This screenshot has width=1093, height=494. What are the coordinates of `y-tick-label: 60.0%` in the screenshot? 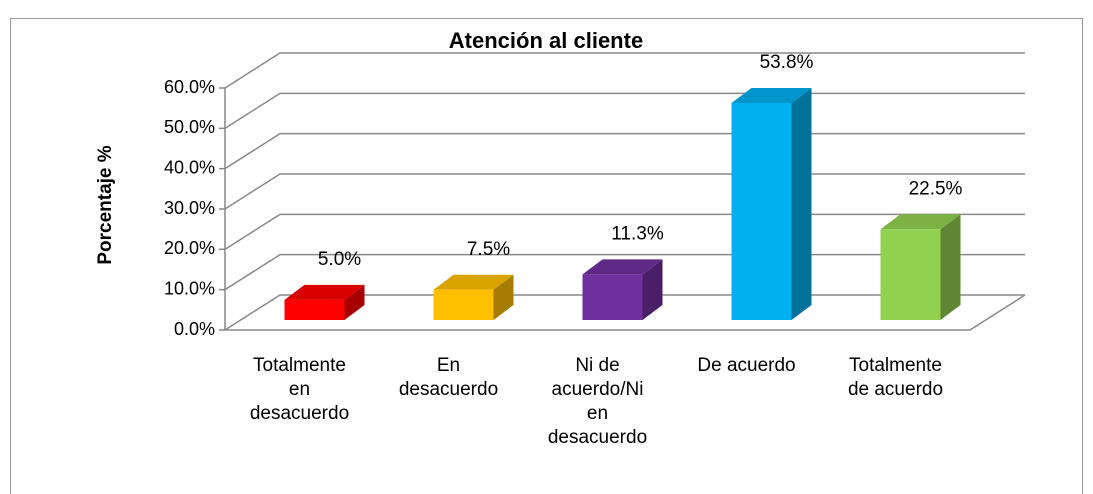 It's located at (189, 87).